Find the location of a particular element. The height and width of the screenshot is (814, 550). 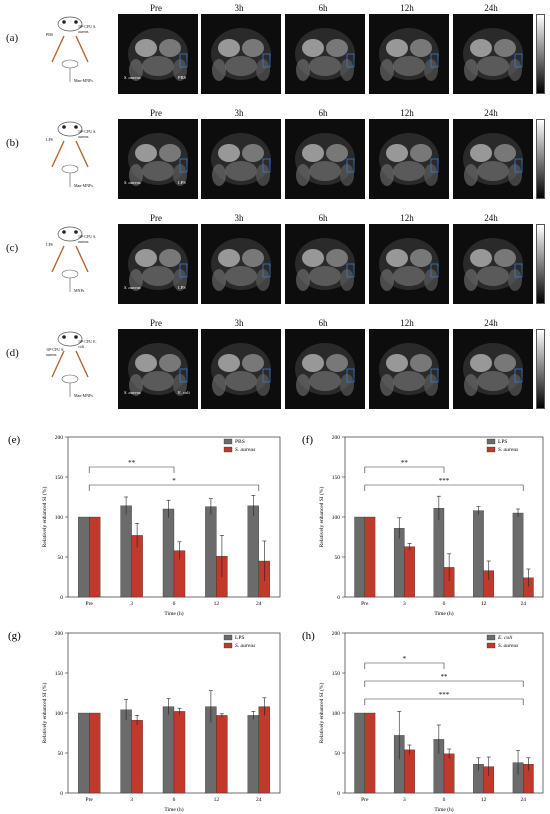

schematic-left-label: LPS is located at coordinates (49, 244).